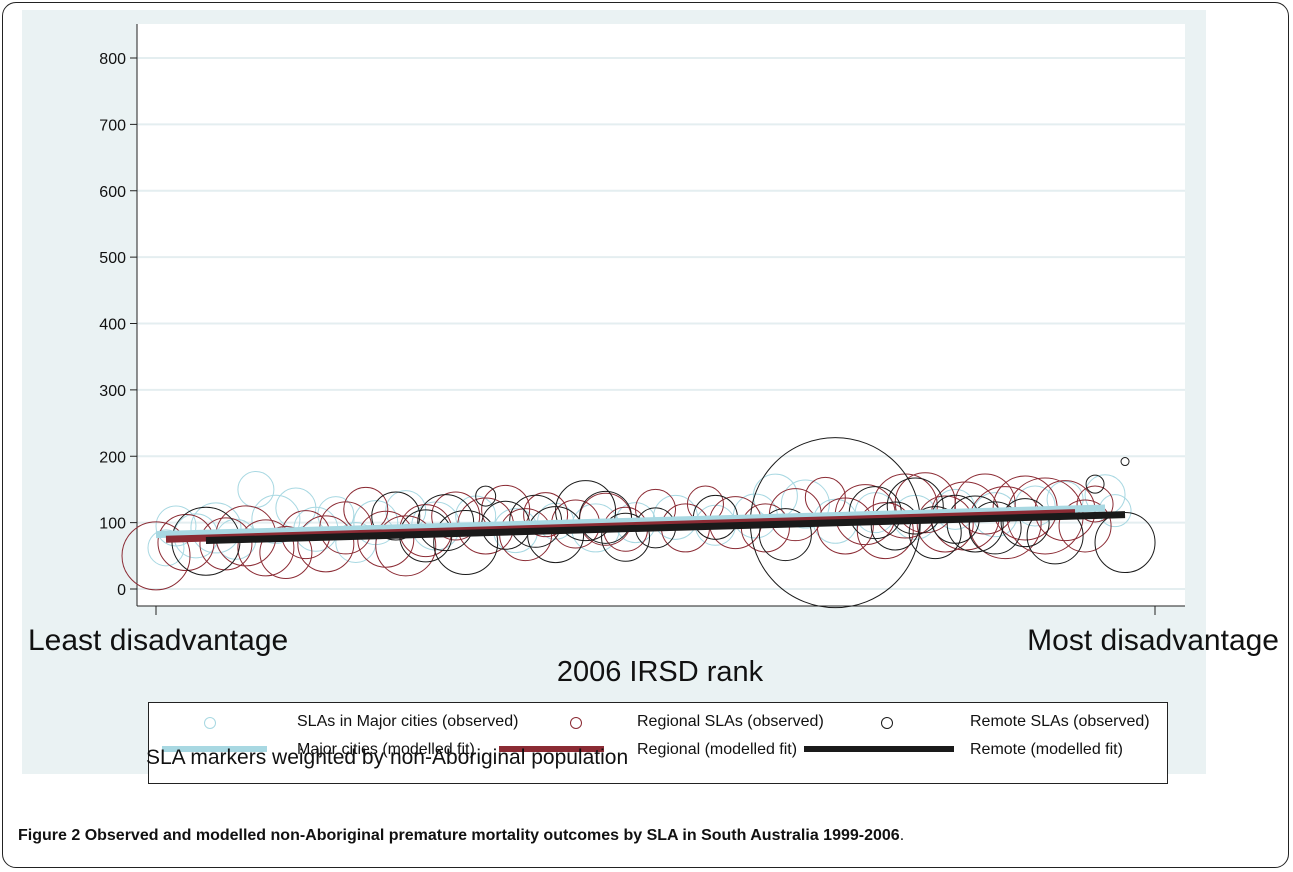 The width and height of the screenshot is (1293, 872). I want to click on y-tick-label: 300, so click(112, 391).